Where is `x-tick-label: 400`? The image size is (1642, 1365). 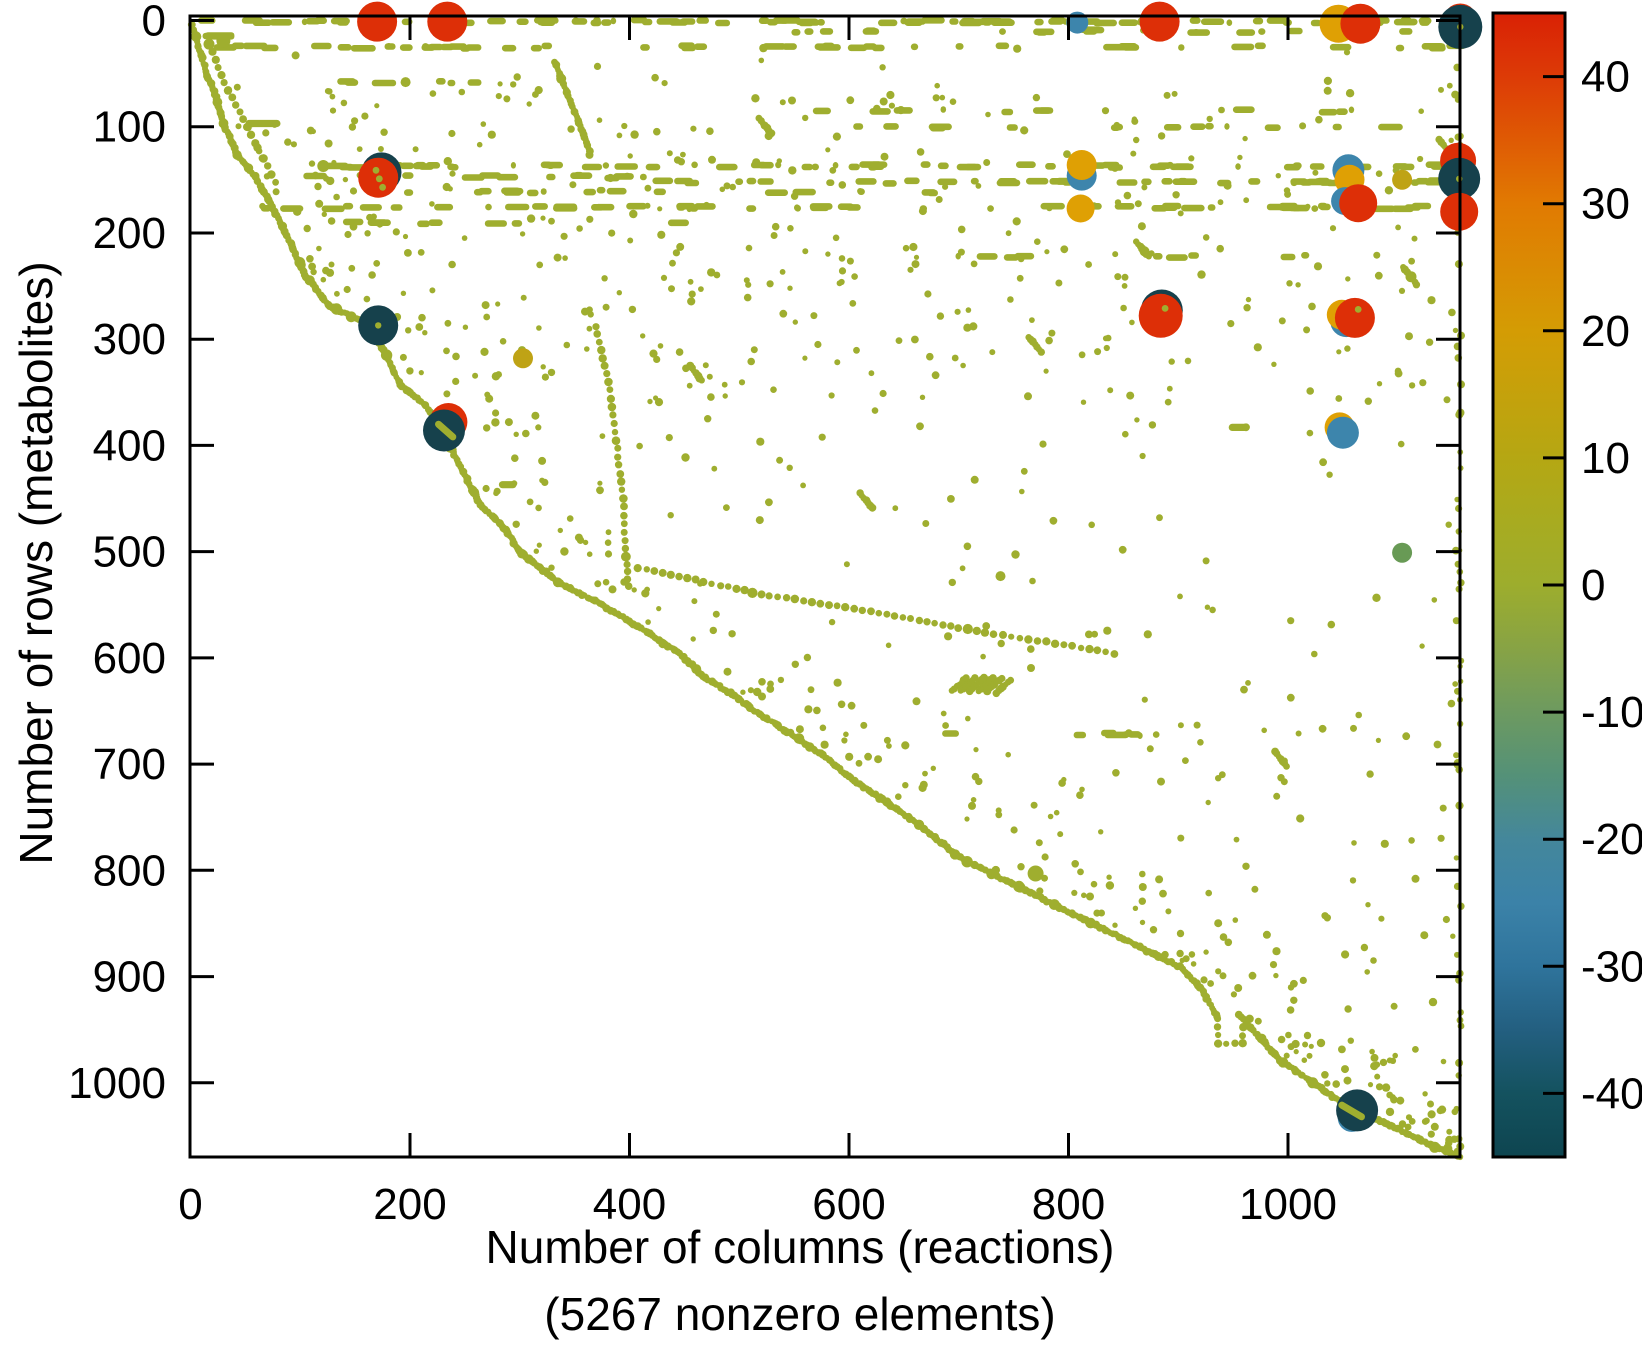 x-tick-label: 400 is located at coordinates (629, 1204).